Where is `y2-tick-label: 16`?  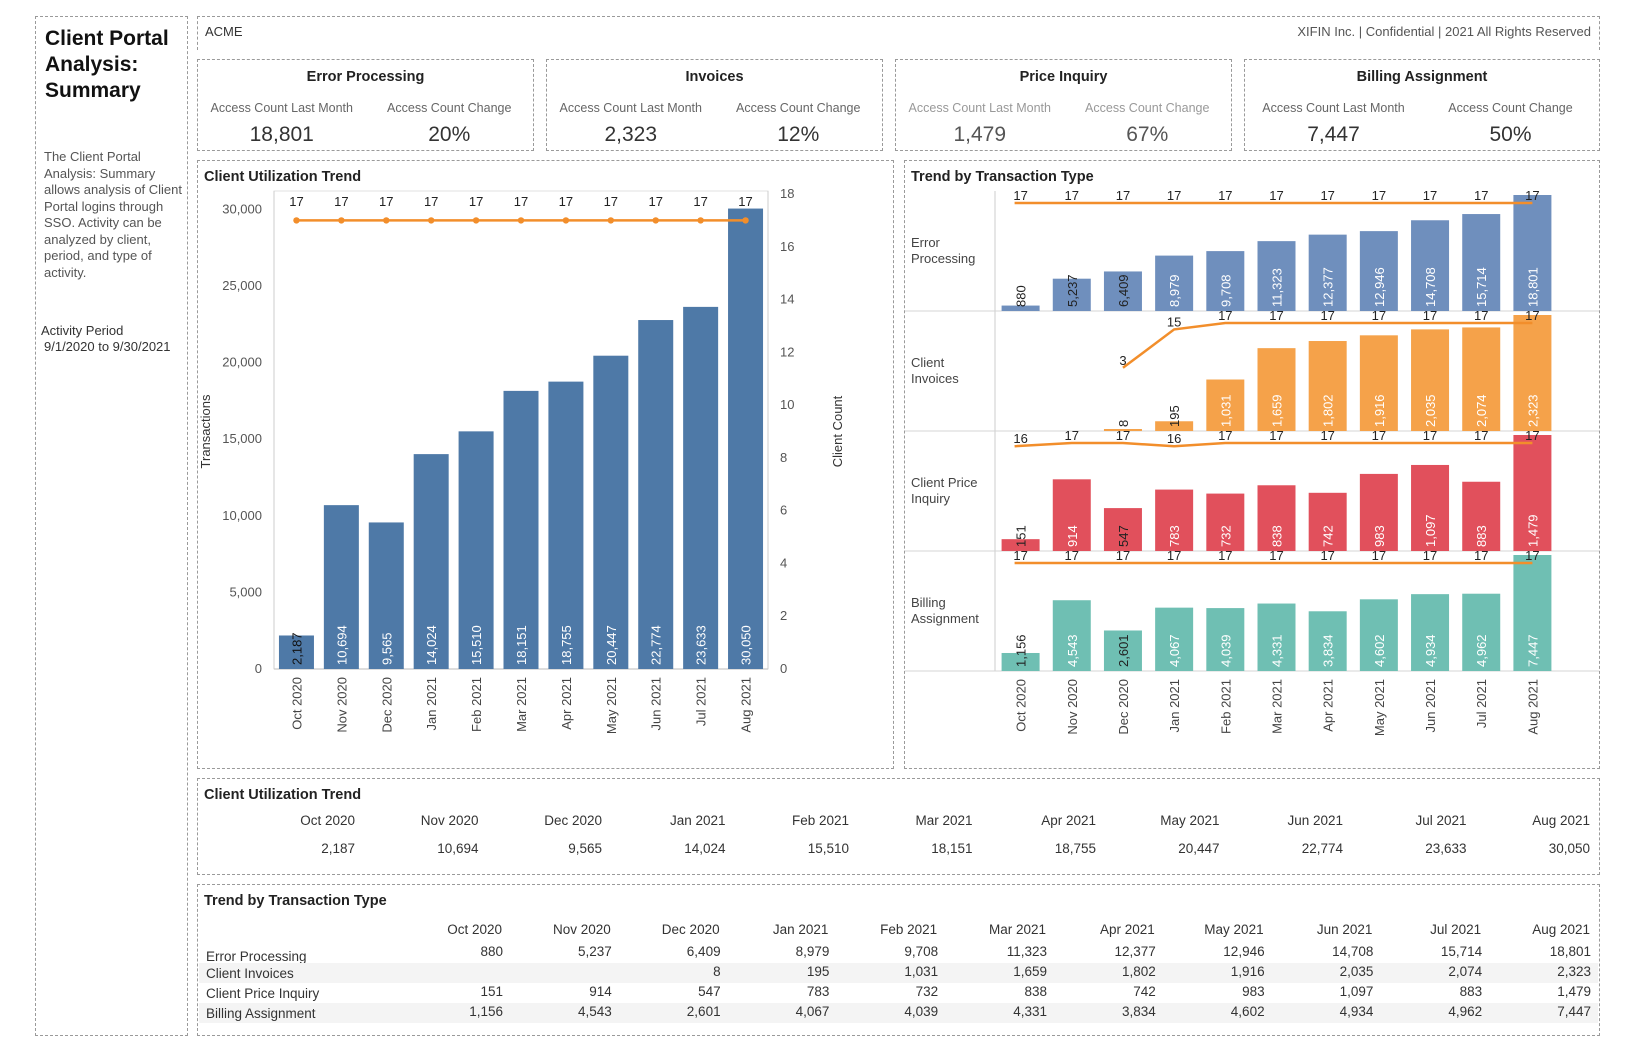 y2-tick-label: 16 is located at coordinates (787, 246).